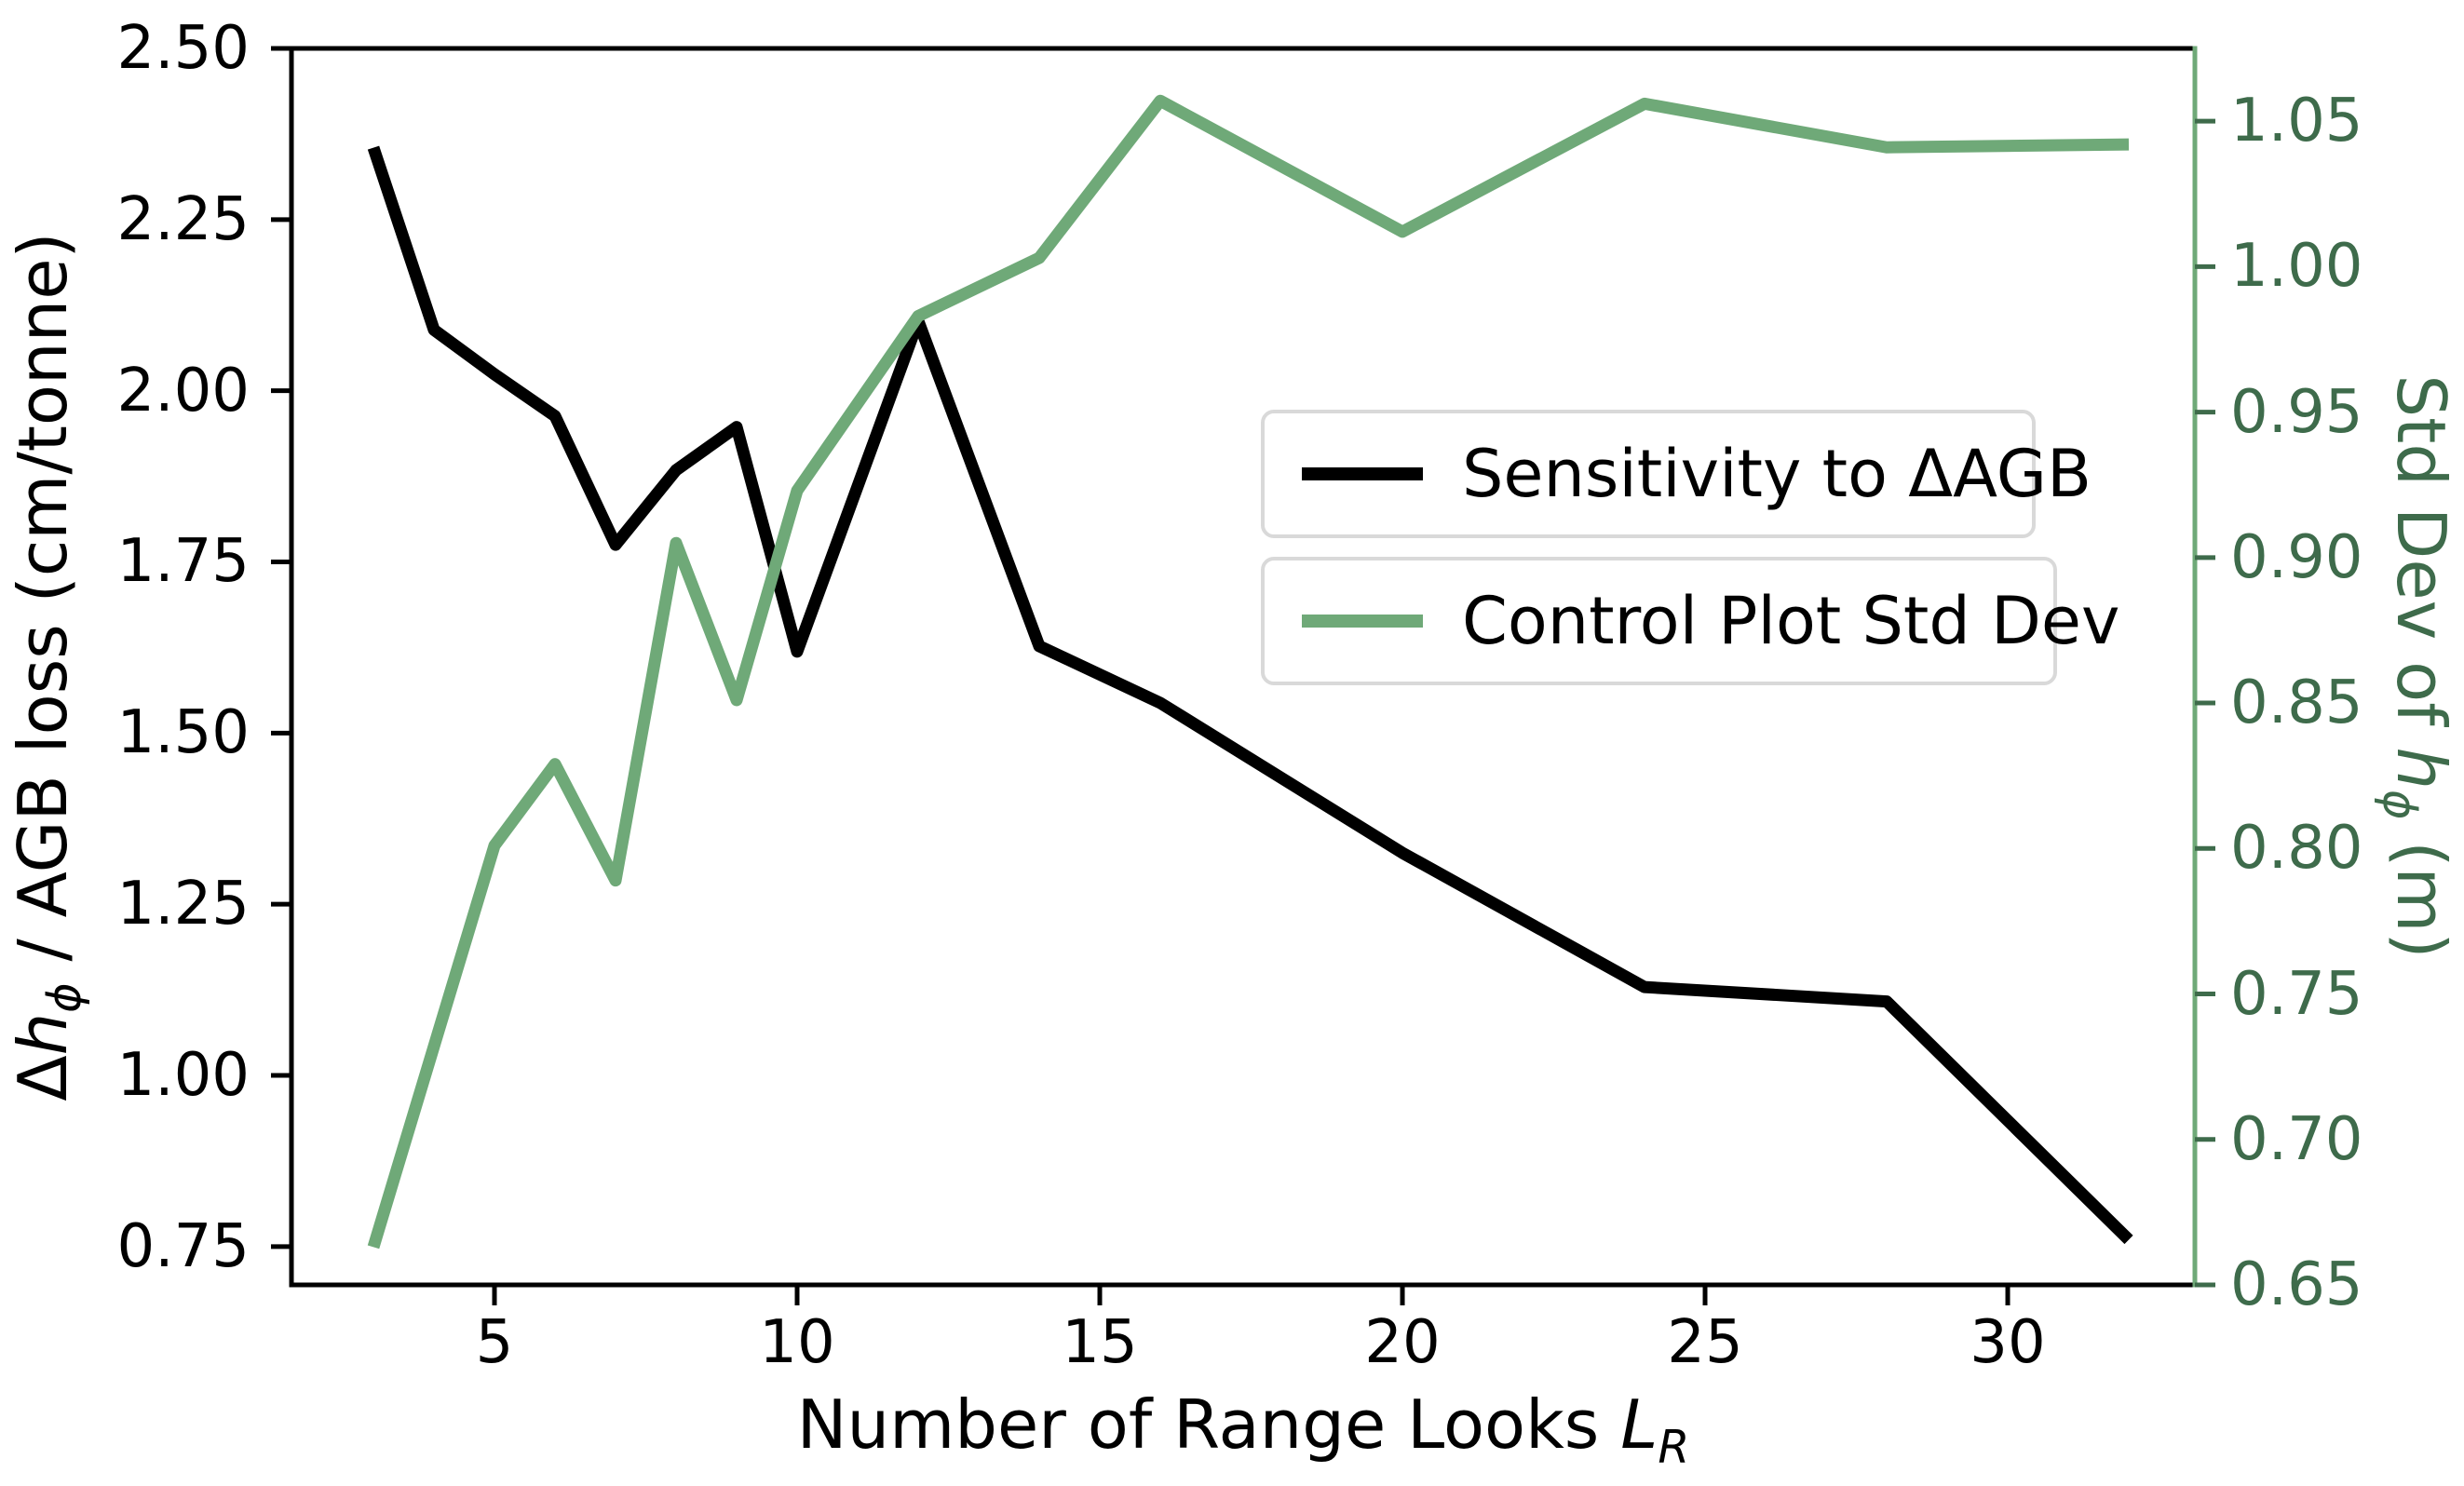  Describe the element at coordinates (65, 997) in the screenshot. I see `y-left-label-sub: ϕ` at that location.